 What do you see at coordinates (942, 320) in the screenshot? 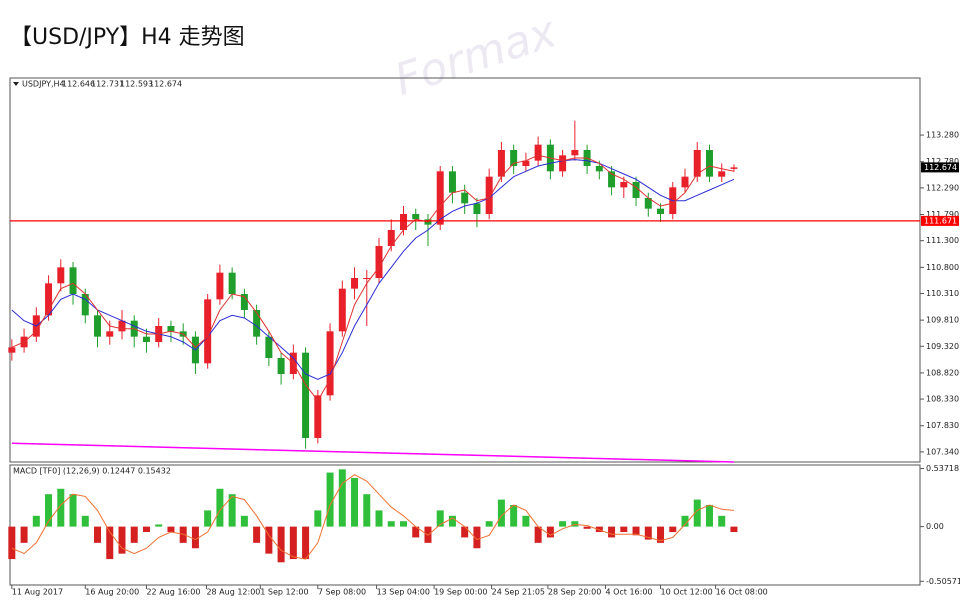
I see `y-tick-label: 109.810` at bounding box center [942, 320].